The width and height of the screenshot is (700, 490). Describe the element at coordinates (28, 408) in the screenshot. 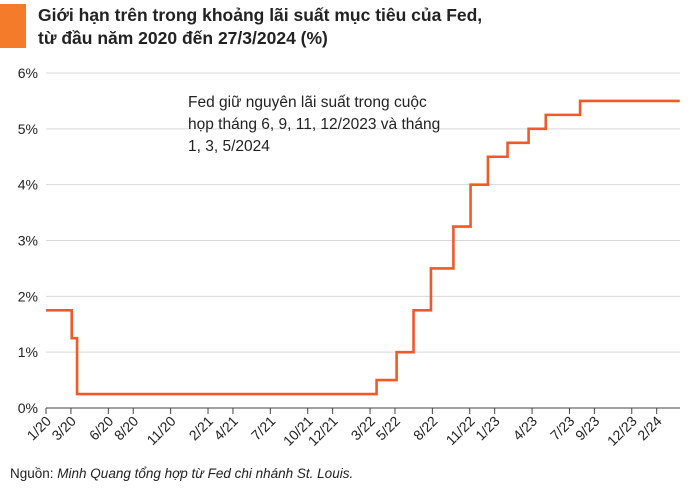

I see `y-tick-label: 0%` at that location.